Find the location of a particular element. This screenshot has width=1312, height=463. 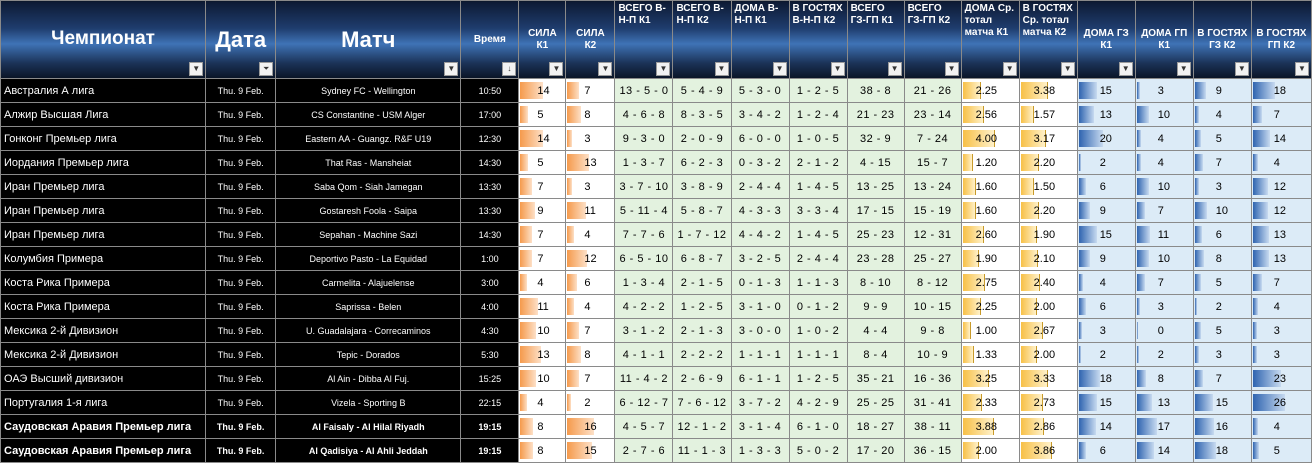

home-avg-total-k1-cell: 3.88 is located at coordinates (990, 426).